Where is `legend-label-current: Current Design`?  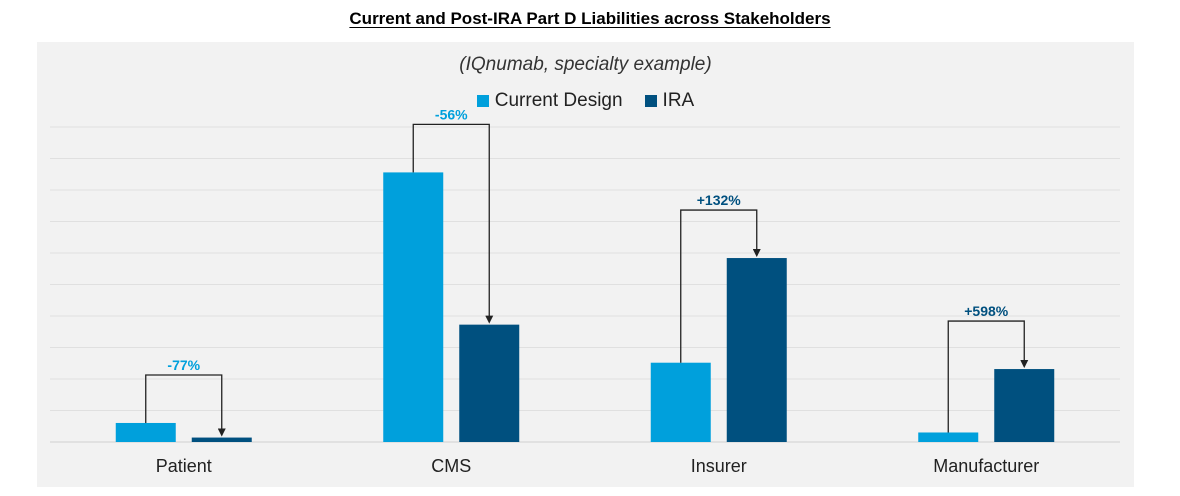 legend-label-current: Current Design is located at coordinates (558, 100).